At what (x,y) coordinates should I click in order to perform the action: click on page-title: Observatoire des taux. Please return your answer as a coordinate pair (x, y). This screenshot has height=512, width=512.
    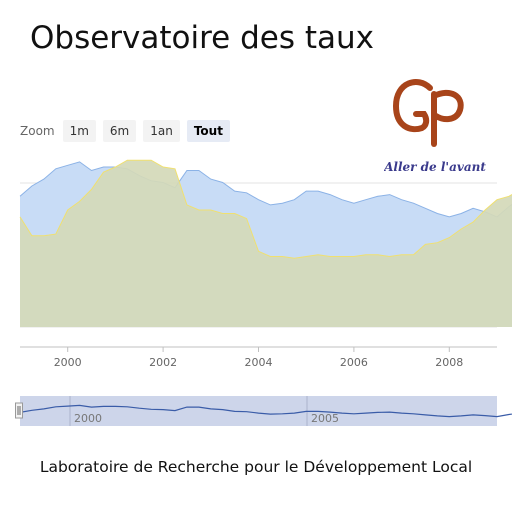
    Looking at the image, I should click on (202, 38).